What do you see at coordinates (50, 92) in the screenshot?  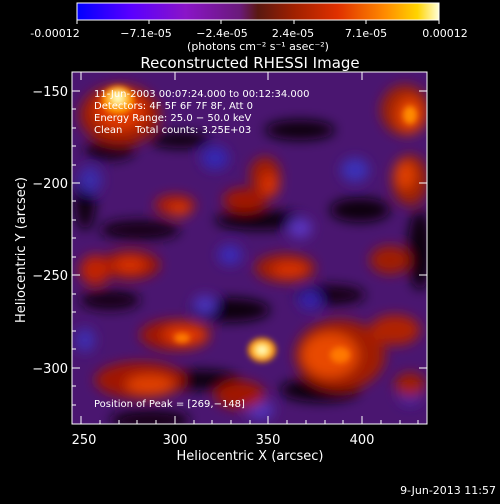 I see `y-tick-label: −150` at bounding box center [50, 92].